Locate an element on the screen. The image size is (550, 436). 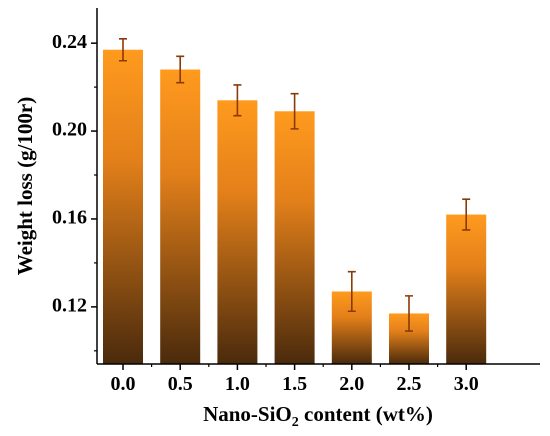
x-axis-title-prefix: Nano-SiO is located at coordinates (247, 414).